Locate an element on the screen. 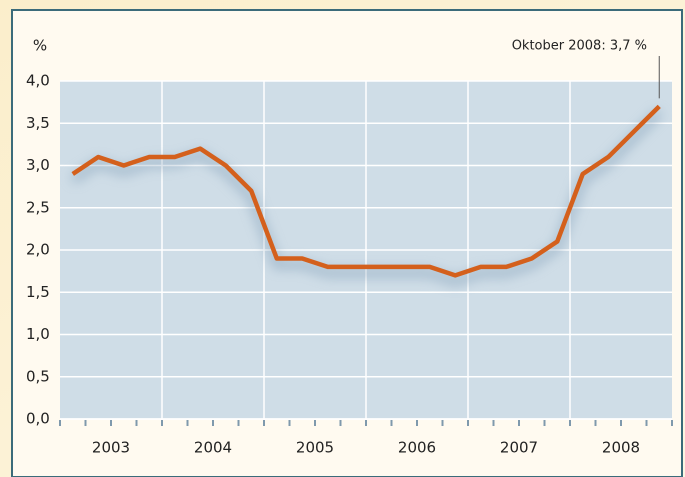  x-tick-label: 2004 is located at coordinates (213, 448).